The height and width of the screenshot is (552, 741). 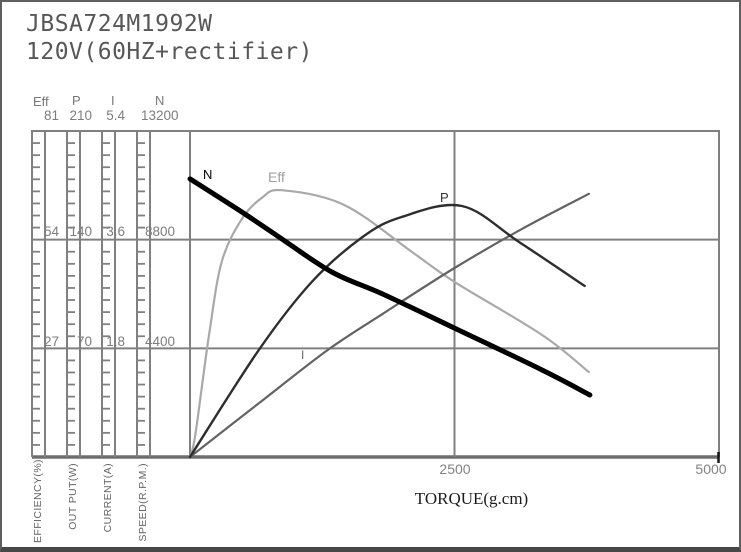 I want to click on x-tick-2500: 2500, so click(x=455, y=469).